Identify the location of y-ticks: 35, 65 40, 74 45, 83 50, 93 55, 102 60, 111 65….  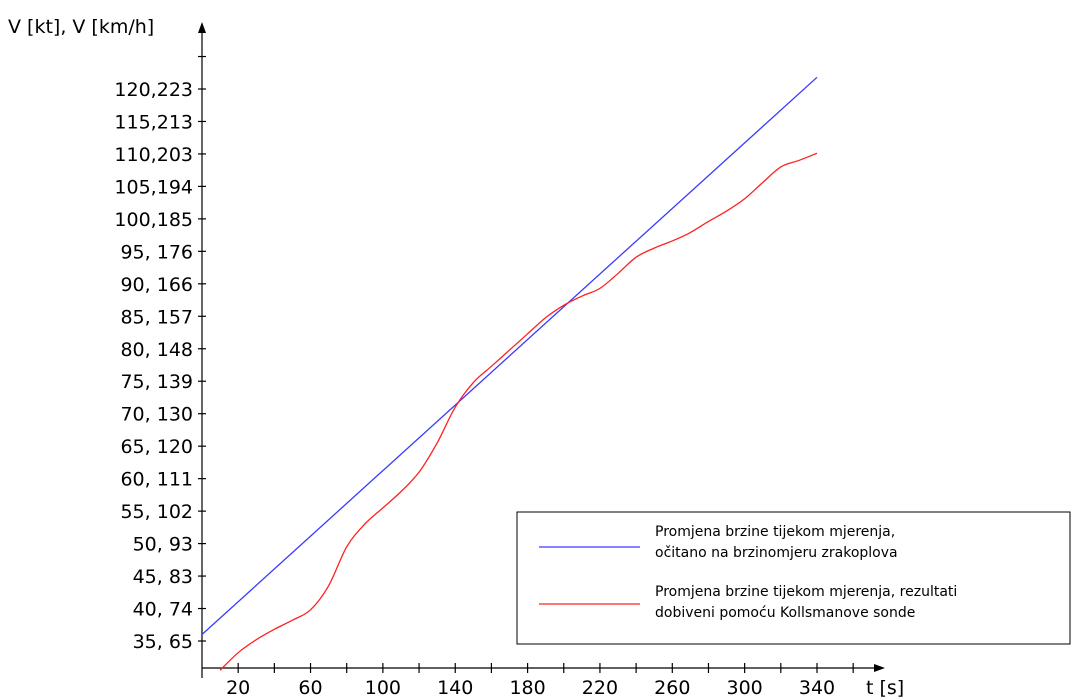
(160, 354).